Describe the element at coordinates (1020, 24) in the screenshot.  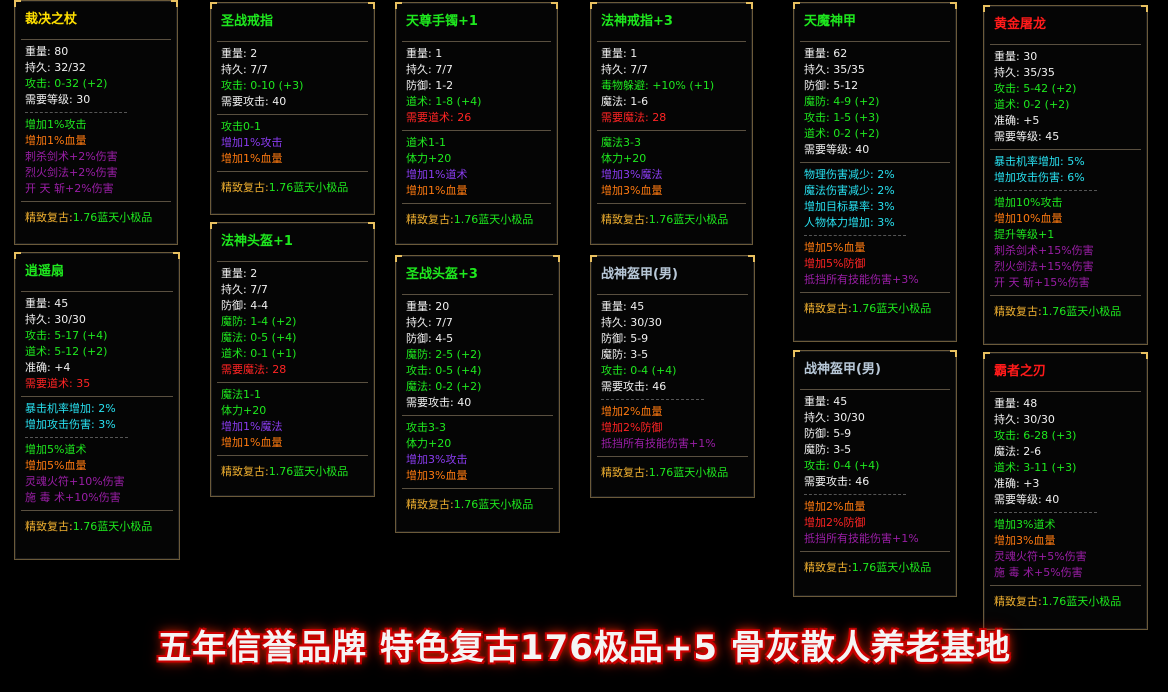
I see `item-name: 黄金屠龙` at that location.